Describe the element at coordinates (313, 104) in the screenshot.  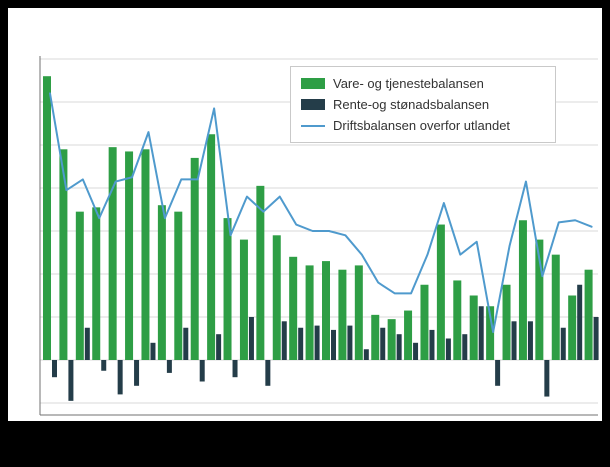
I see `legend-swatch-dark-bar-icon` at that location.